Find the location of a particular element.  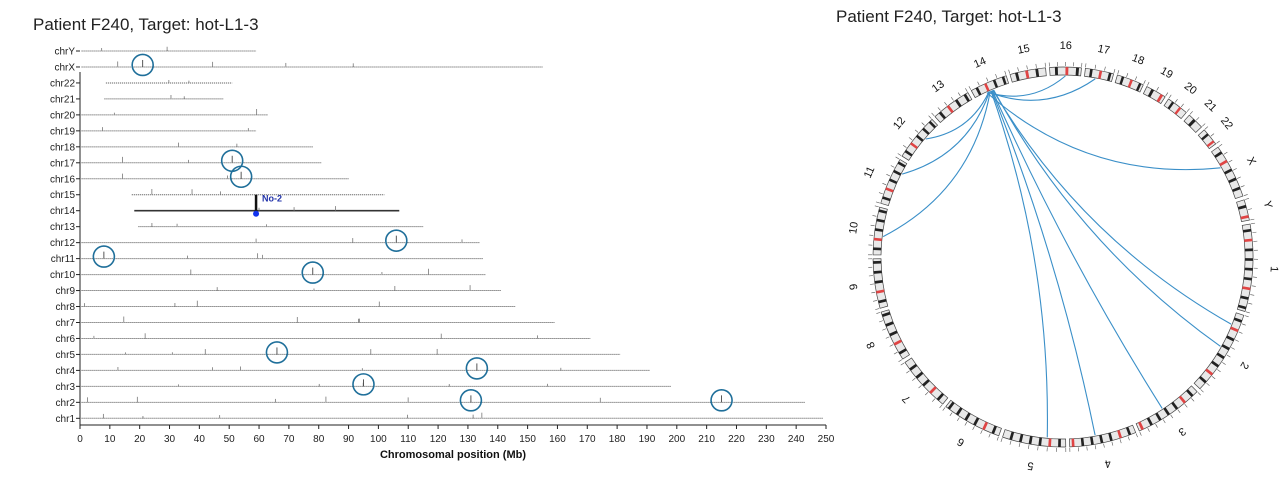

chromosome-label: chr16 is located at coordinates (62, 179).